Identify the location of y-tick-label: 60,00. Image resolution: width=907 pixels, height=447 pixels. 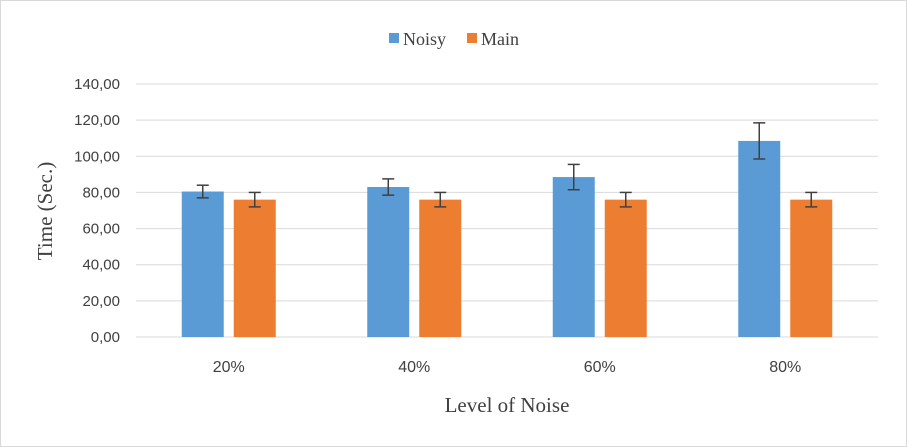
(101, 229).